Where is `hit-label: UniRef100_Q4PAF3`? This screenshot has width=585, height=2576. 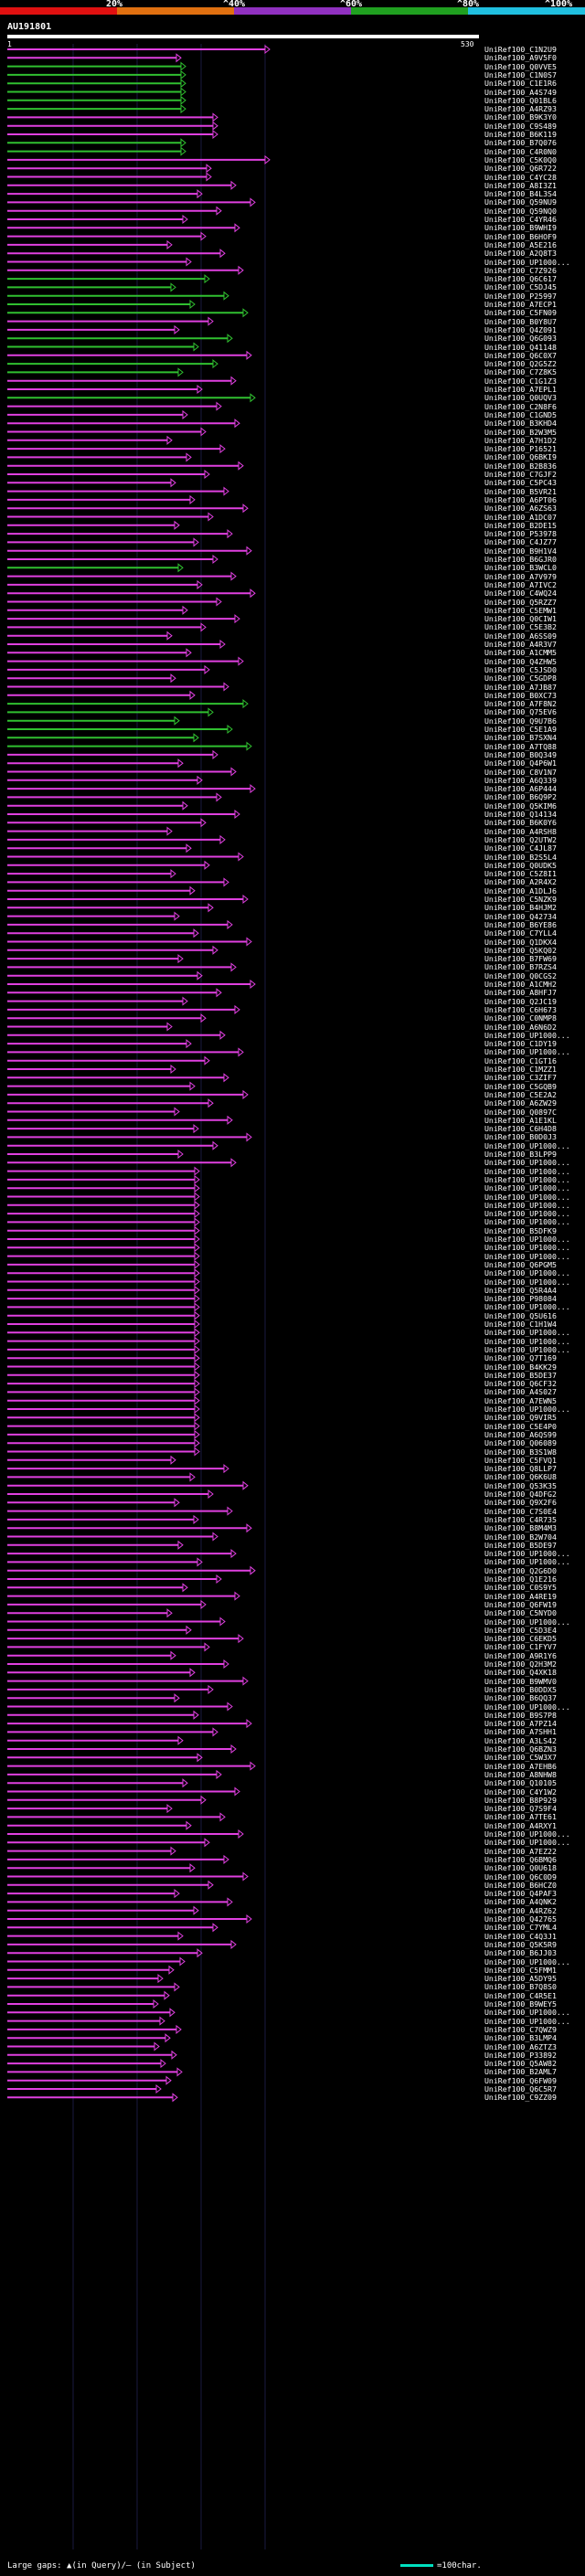 hit-label: UniRef100_Q4PAF3 is located at coordinates (520, 1894).